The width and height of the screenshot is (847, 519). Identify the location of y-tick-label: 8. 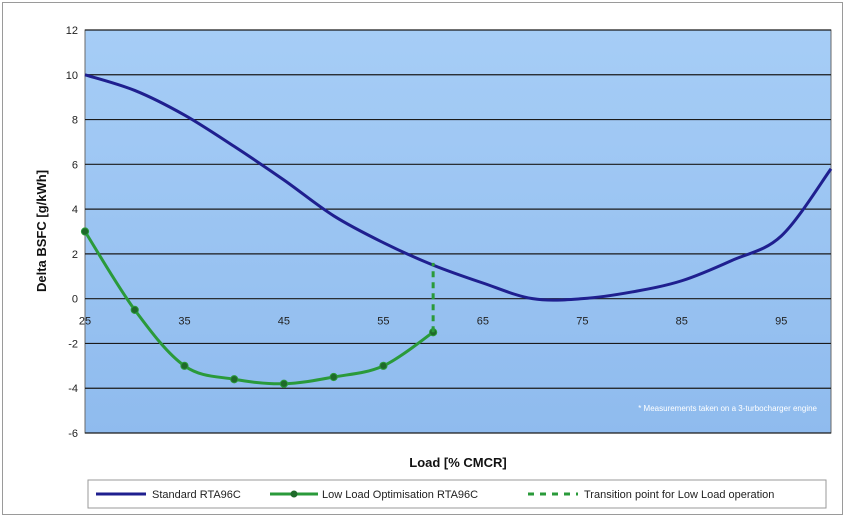
(75, 121).